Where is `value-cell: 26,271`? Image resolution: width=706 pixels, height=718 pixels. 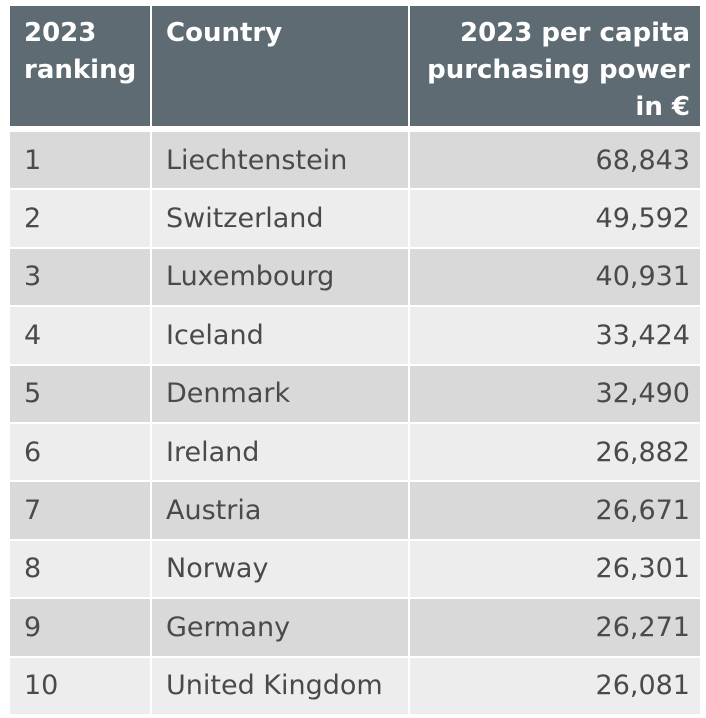 value-cell: 26,271 is located at coordinates (555, 628).